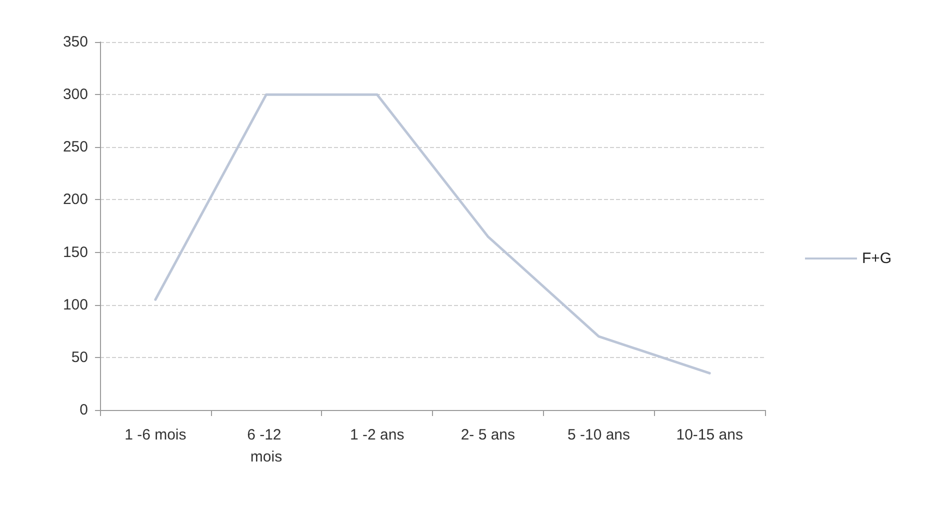 This screenshot has height=517, width=927. I want to click on y-tick-label: 200, so click(75, 199).